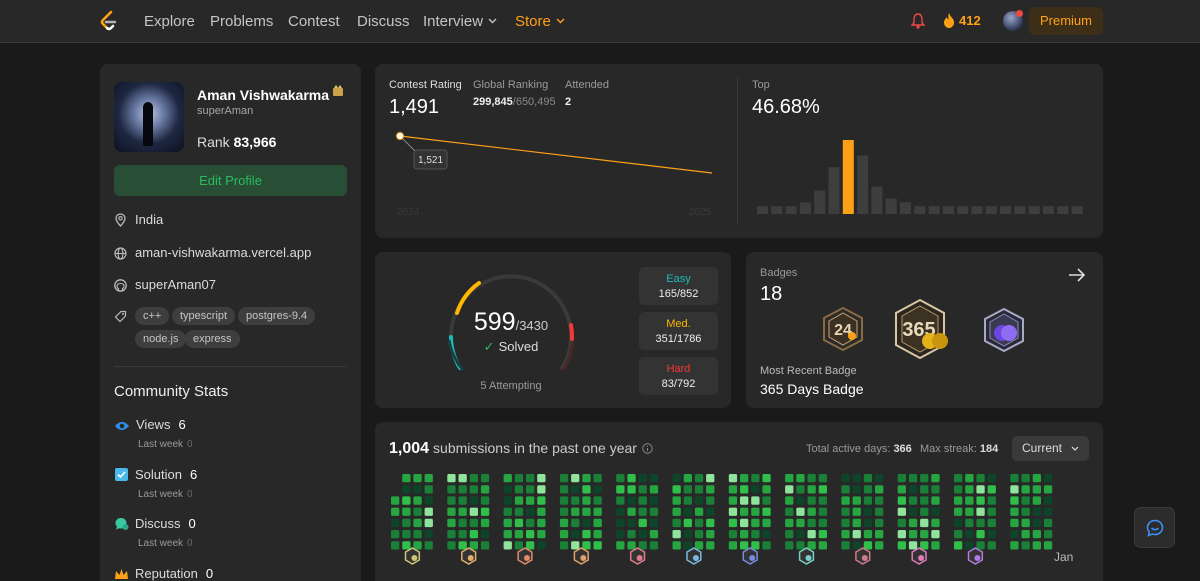  What do you see at coordinates (962, 20) in the screenshot?
I see `streak-counter: 412` at bounding box center [962, 20].